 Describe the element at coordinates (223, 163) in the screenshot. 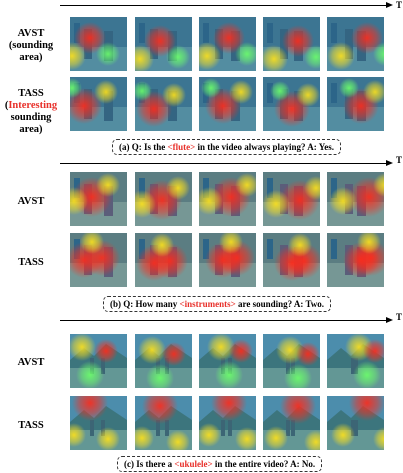

I see `timeline-arrow-b` at that location.